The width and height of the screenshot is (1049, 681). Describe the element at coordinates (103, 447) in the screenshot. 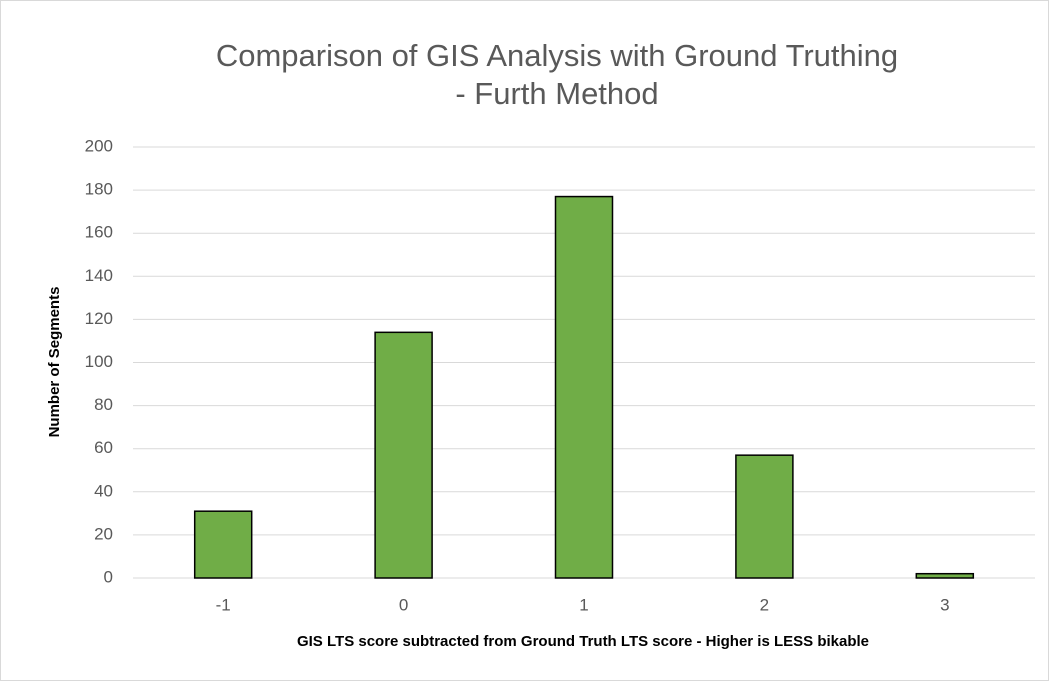

I see `y-tick-label: 60` at that location.